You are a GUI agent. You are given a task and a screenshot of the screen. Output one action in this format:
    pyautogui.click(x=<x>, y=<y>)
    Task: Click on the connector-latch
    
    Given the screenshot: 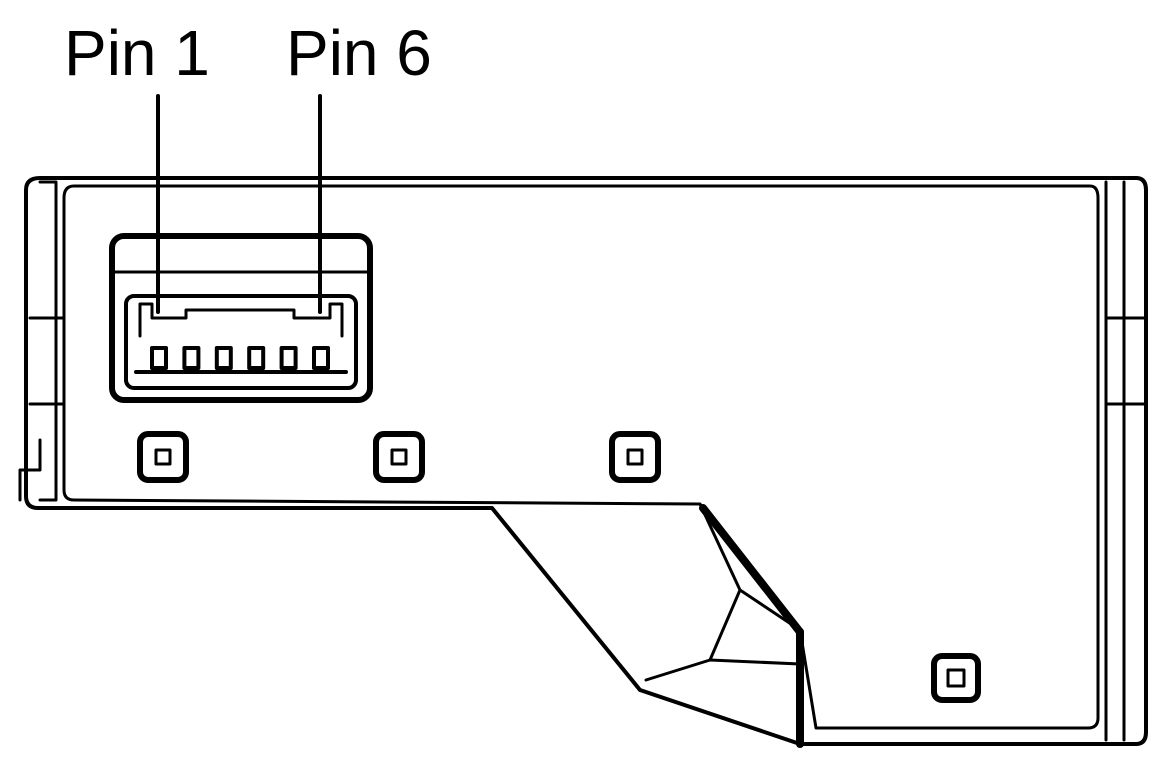 What is the action you would take?
    pyautogui.click(x=241, y=320)
    